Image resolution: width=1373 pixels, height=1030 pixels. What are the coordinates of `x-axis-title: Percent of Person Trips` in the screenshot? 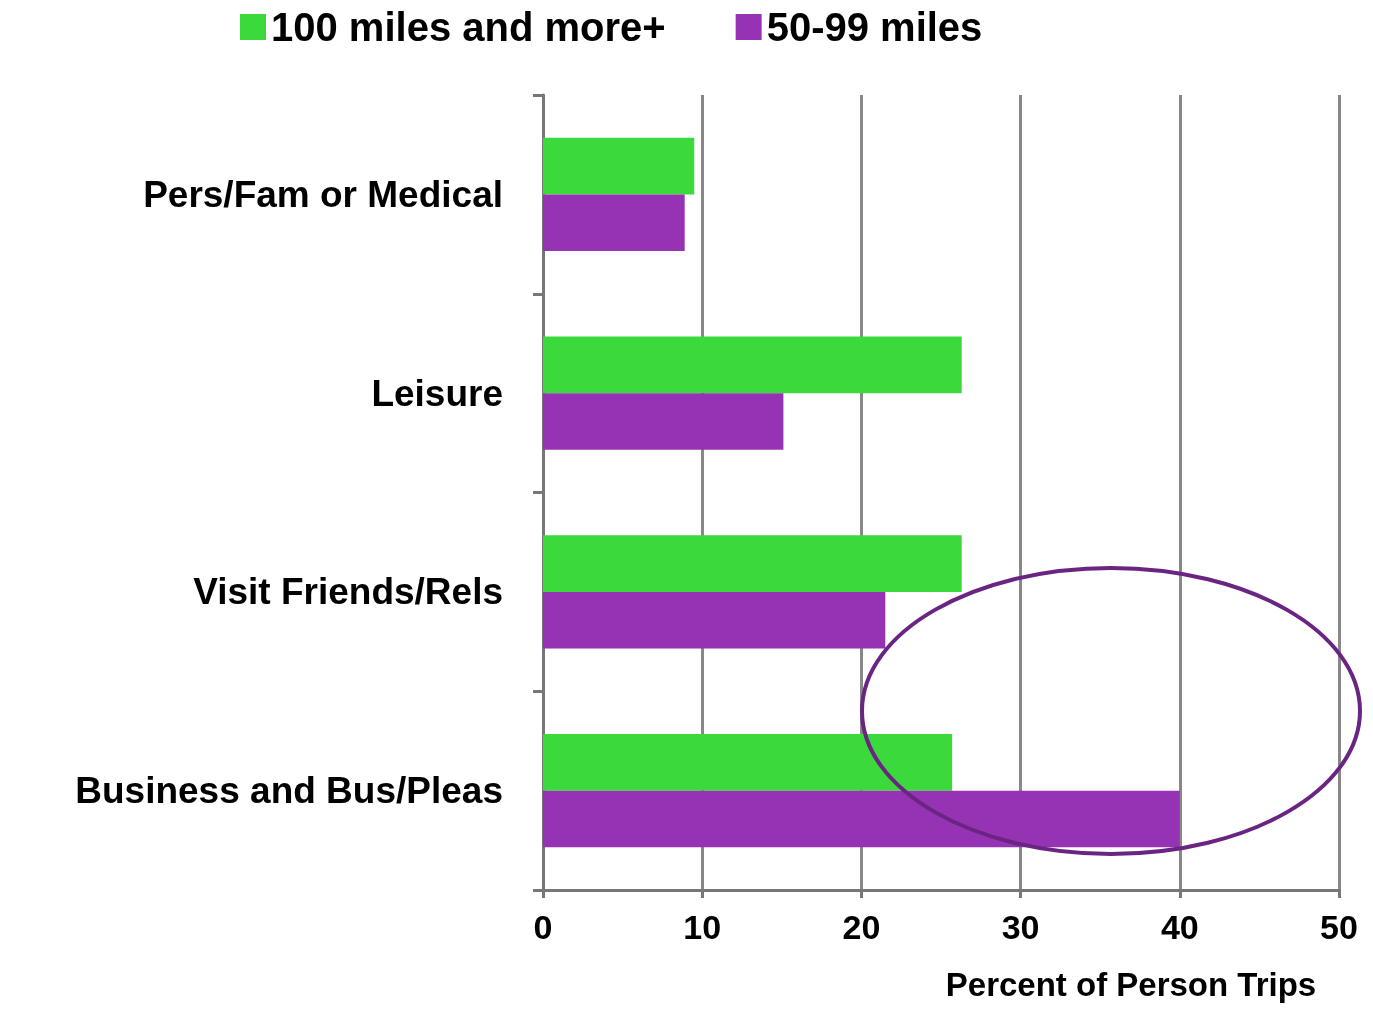 It's located at (1131, 984).